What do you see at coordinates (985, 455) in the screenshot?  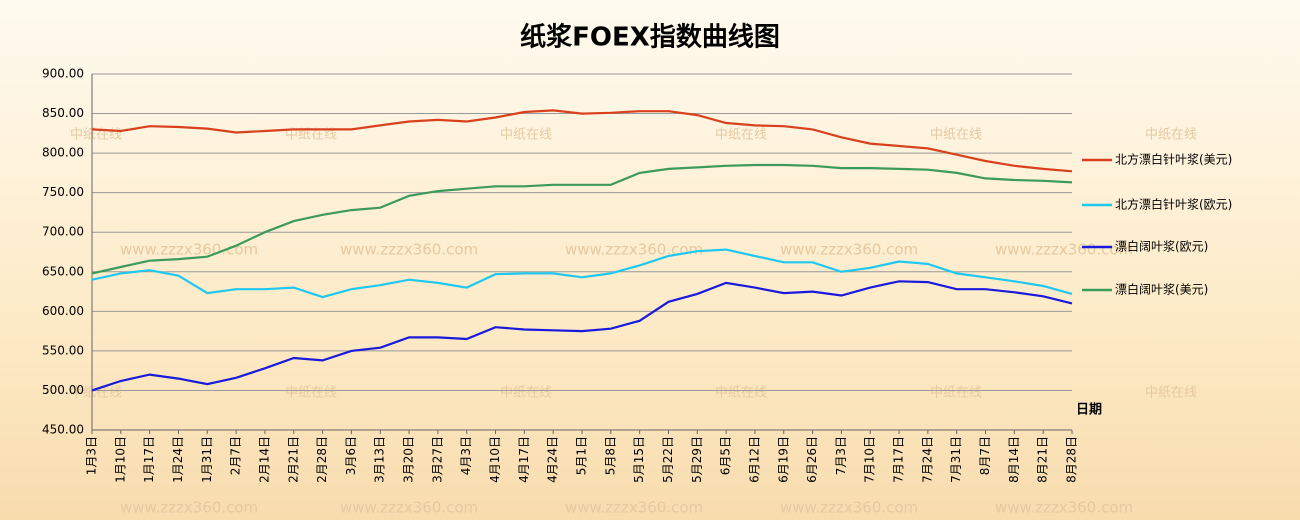 I see `x-tick-label: 8月7日` at bounding box center [985, 455].